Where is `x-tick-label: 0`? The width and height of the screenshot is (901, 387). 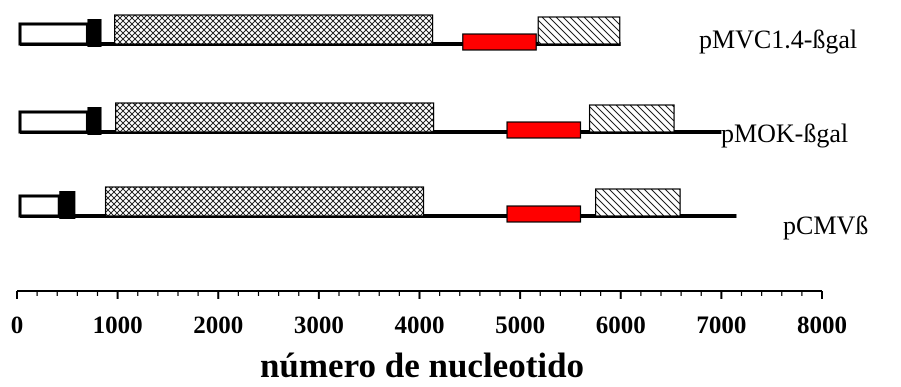
x-tick-label: 0 is located at coordinates (17, 325).